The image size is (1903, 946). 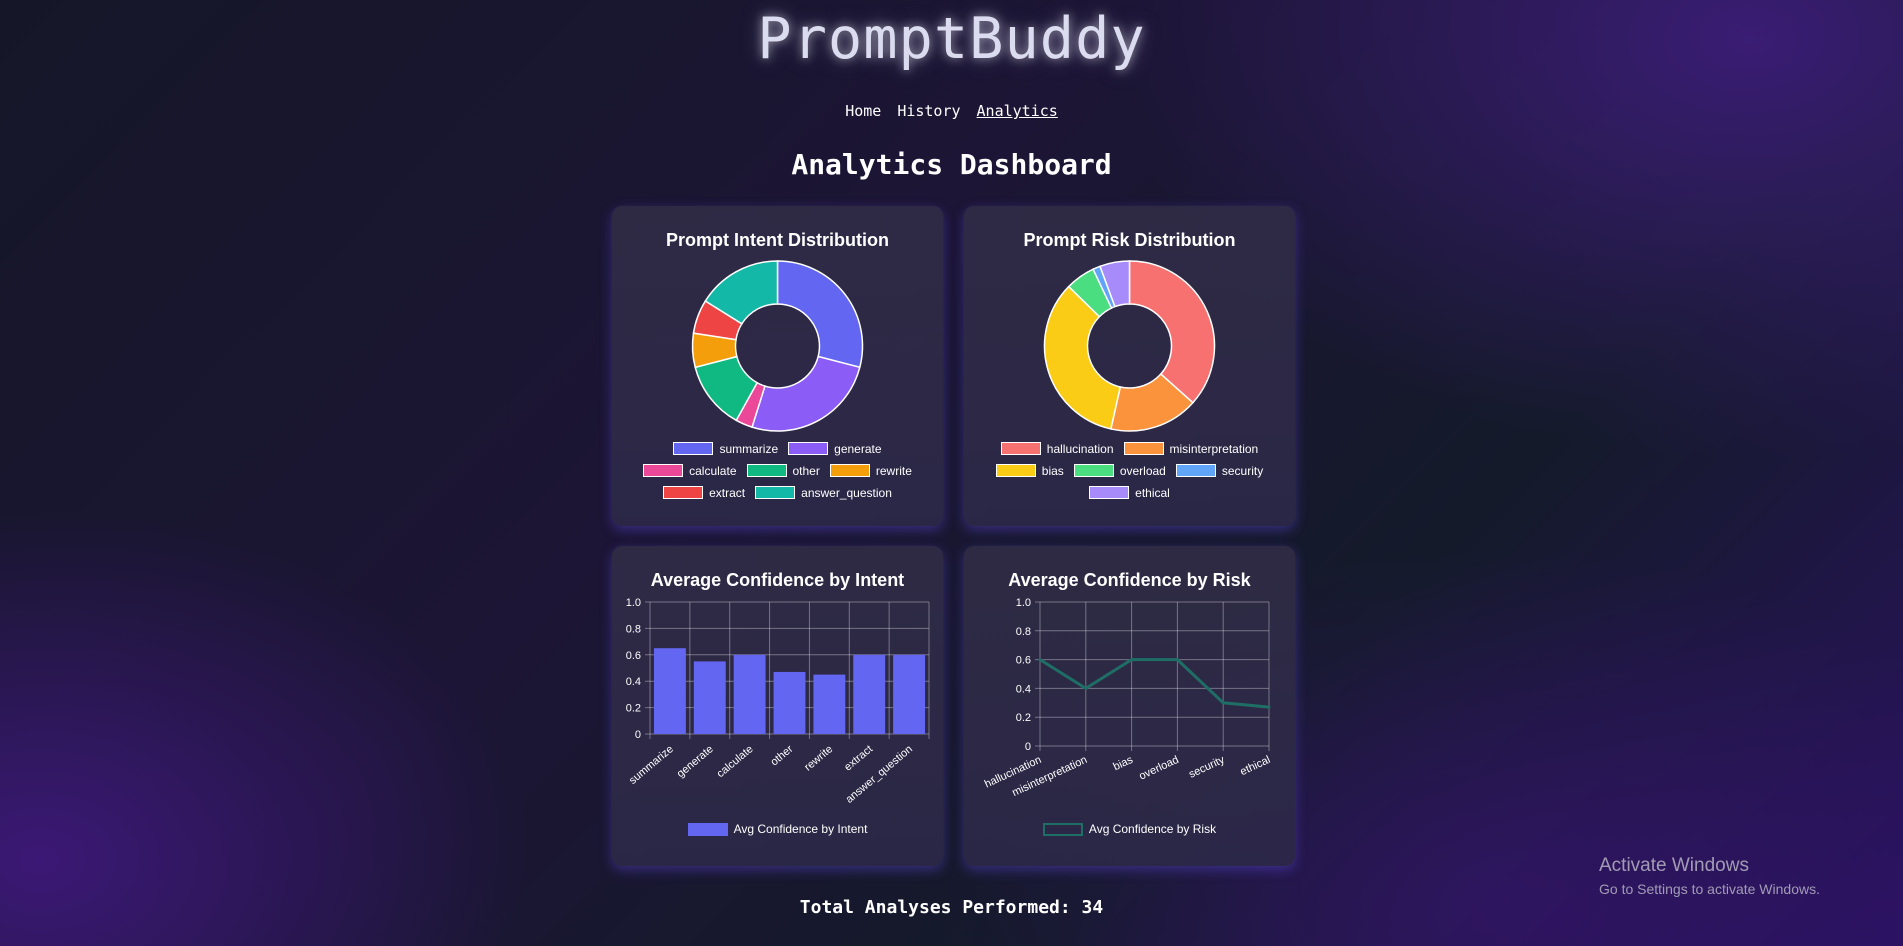 What do you see at coordinates (1223, 703) in the screenshot?
I see `point-security` at bounding box center [1223, 703].